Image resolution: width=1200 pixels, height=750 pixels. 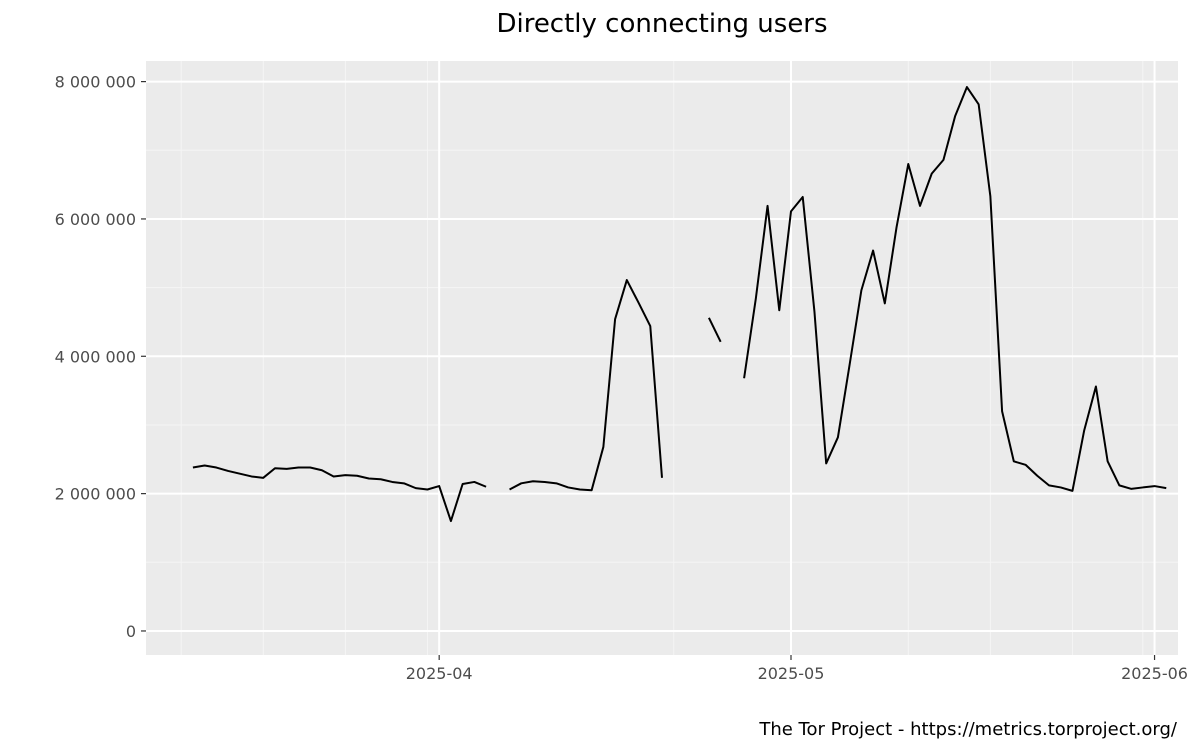 I want to click on y-tick-label: 2 000 000, so click(x=95, y=494).